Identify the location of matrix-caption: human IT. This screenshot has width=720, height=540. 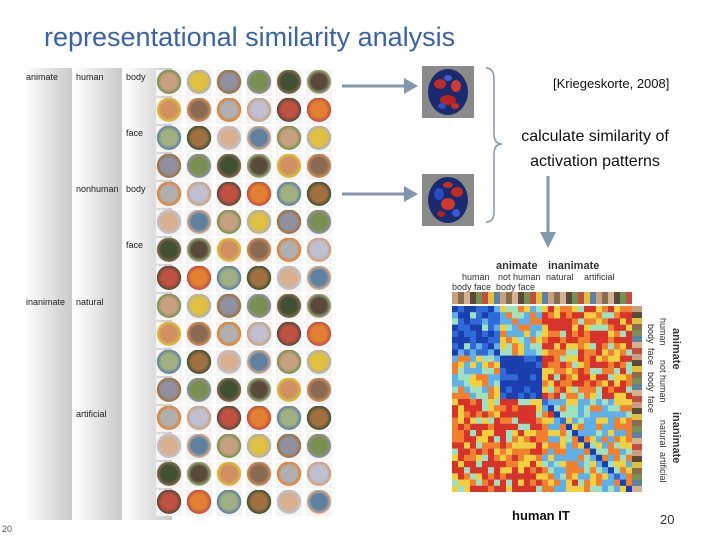
(541, 515).